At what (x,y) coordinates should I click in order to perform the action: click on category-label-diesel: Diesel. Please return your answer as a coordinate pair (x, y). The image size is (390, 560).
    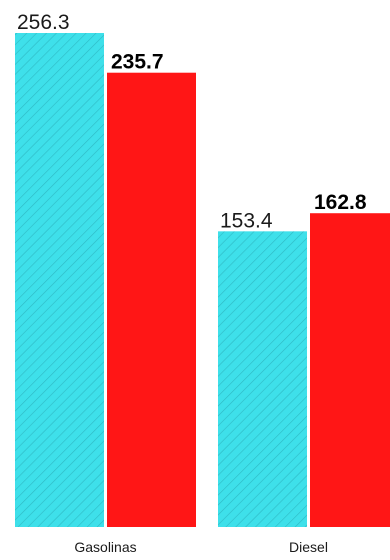
    Looking at the image, I should click on (308, 547).